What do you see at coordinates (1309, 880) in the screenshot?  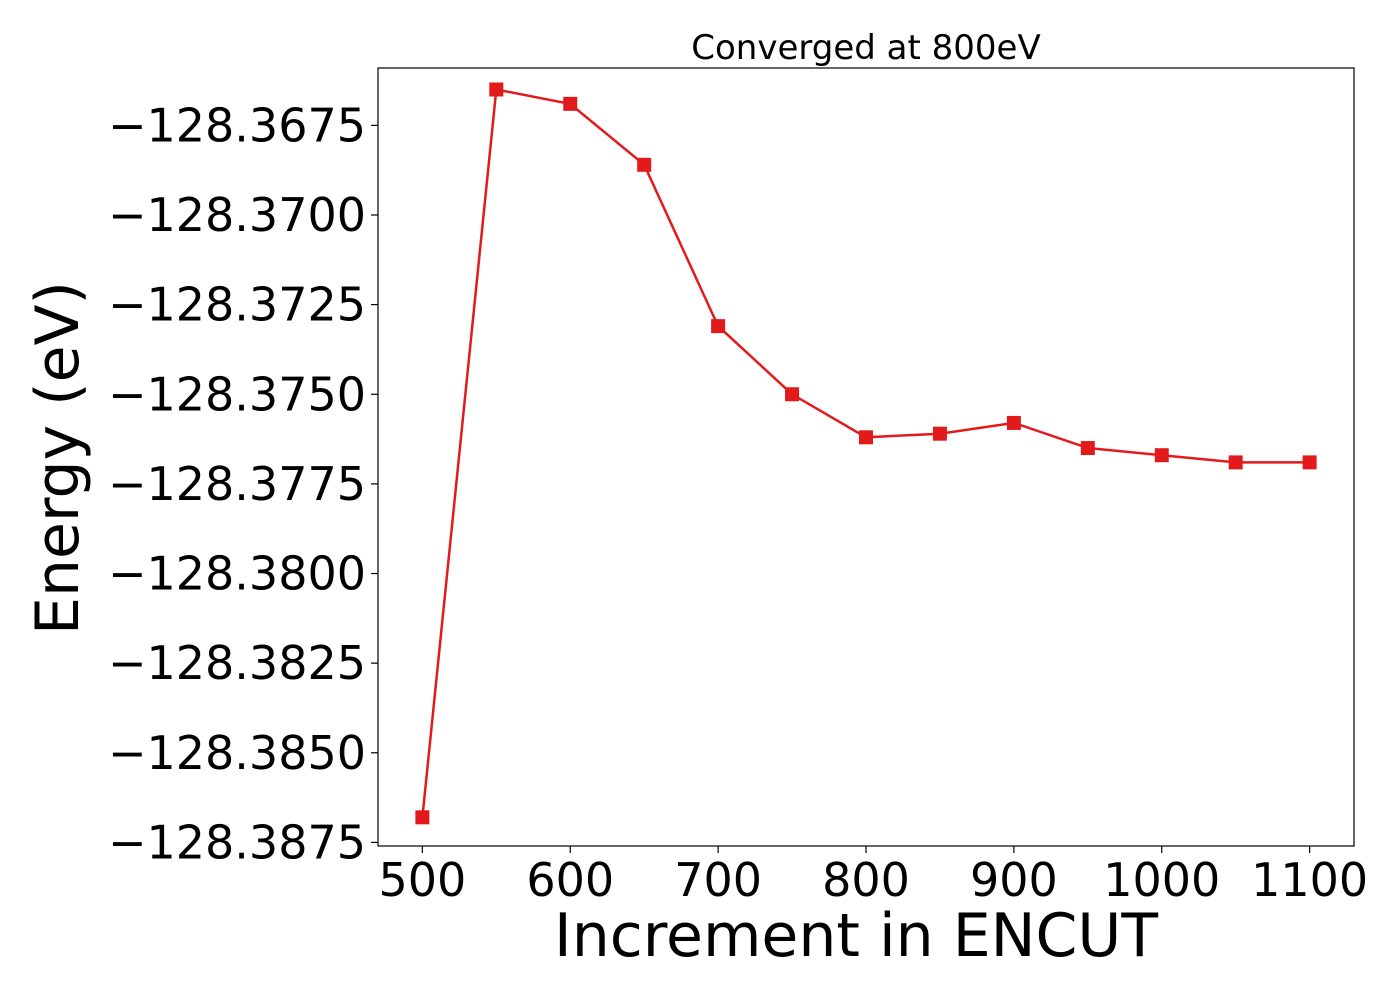 I see `x-tick-label: 1100` at bounding box center [1309, 880].